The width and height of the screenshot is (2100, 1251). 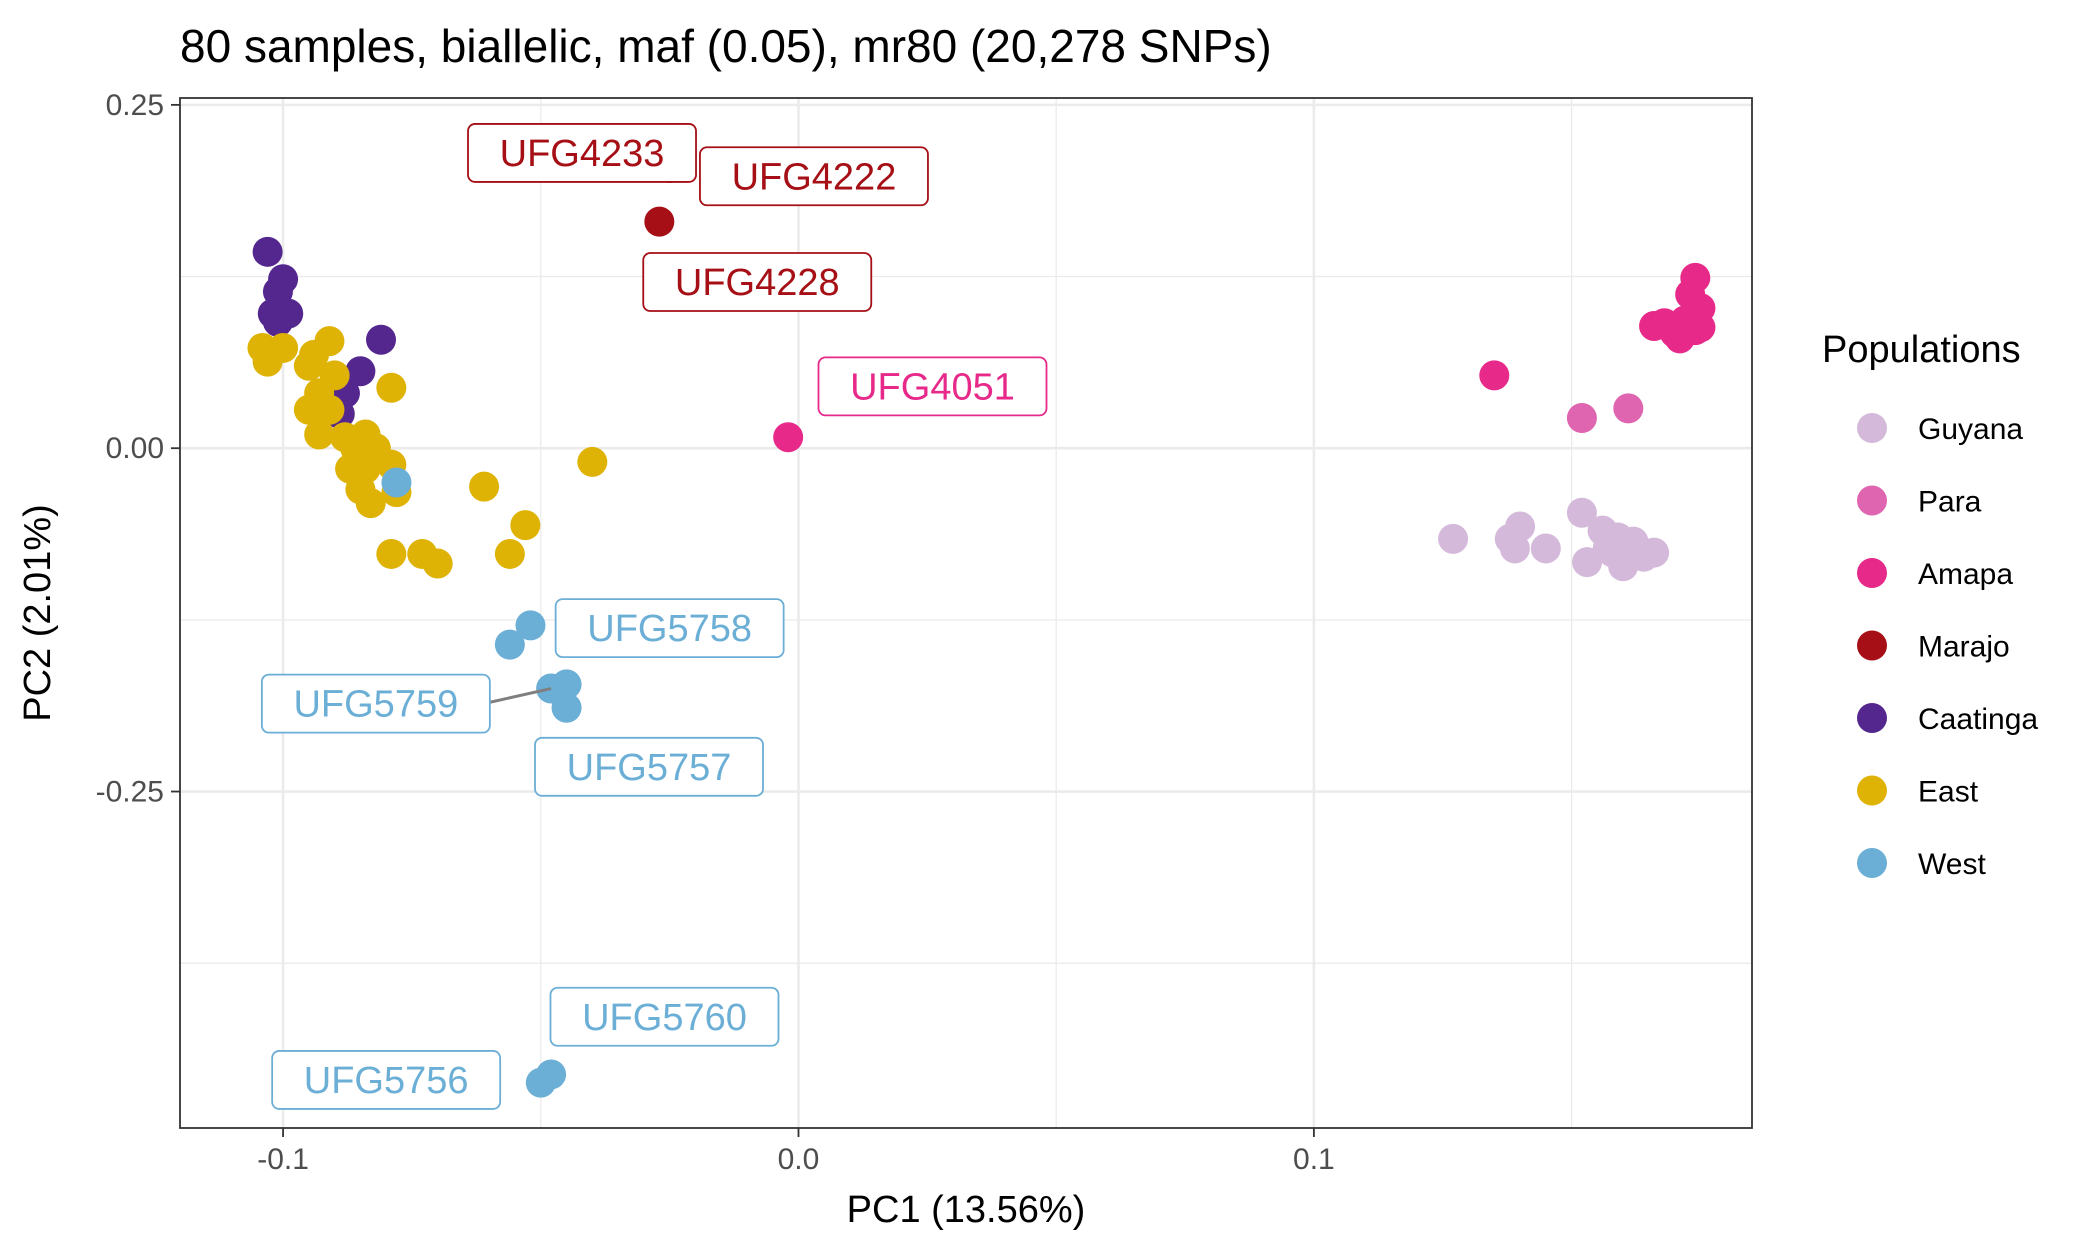 I want to click on legend-title: Populations, so click(x=1921, y=350).